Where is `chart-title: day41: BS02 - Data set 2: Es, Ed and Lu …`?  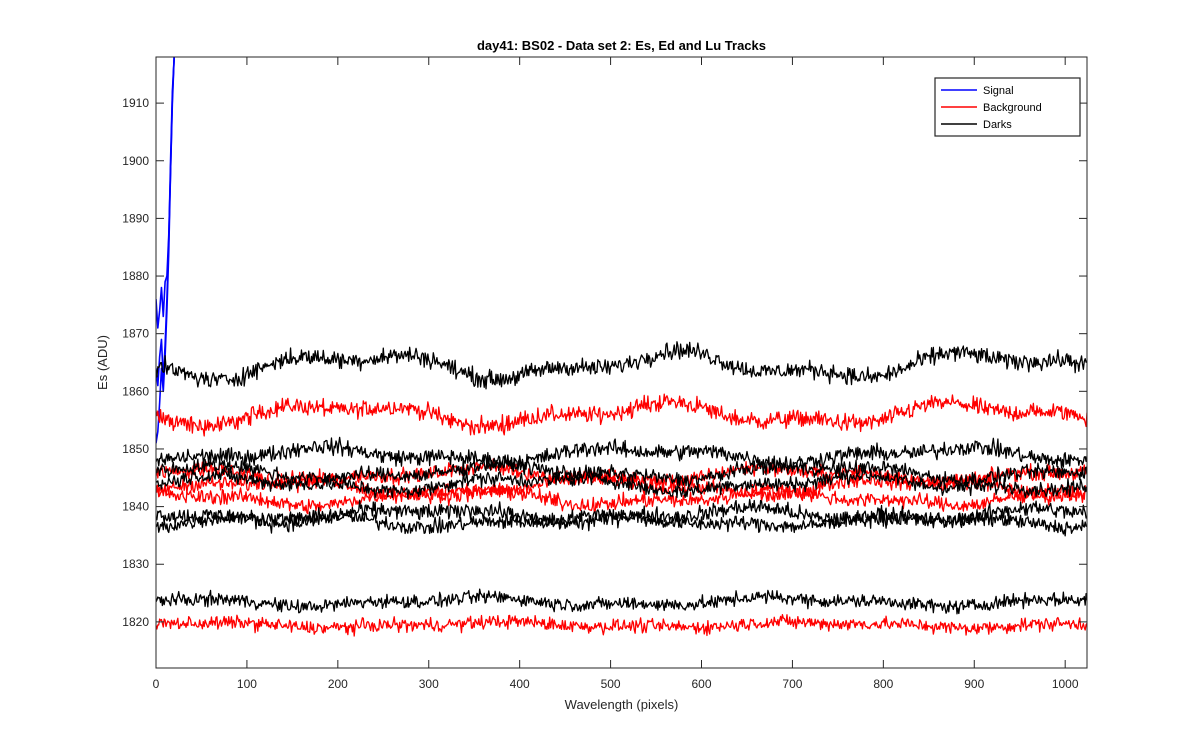
chart-title: day41: BS02 - Data set 2: Es, Ed and Lu … is located at coordinates (621, 45).